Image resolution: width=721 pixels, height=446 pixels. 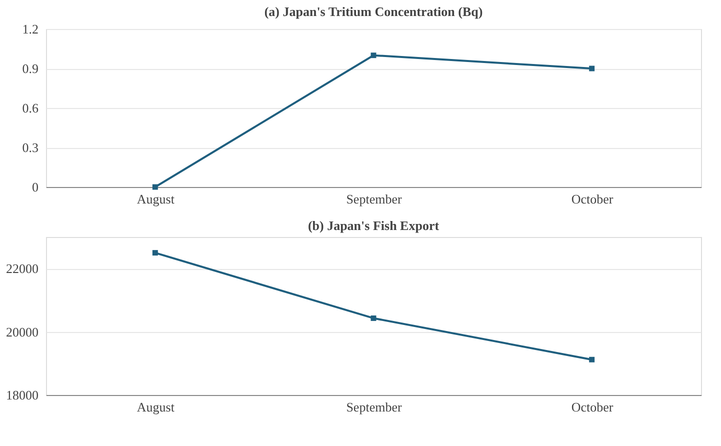 What do you see at coordinates (22, 332) in the screenshot?
I see `y-tick-label: 20000` at bounding box center [22, 332].